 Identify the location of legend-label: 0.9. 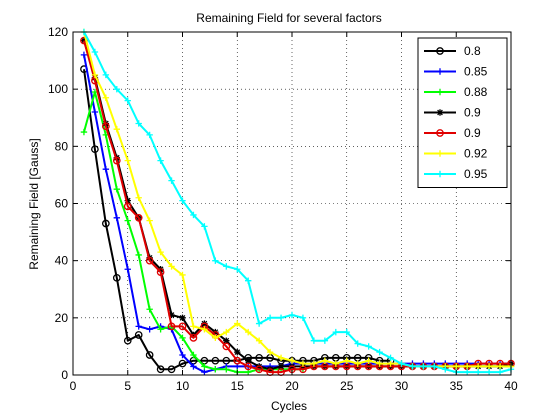
(472, 113).